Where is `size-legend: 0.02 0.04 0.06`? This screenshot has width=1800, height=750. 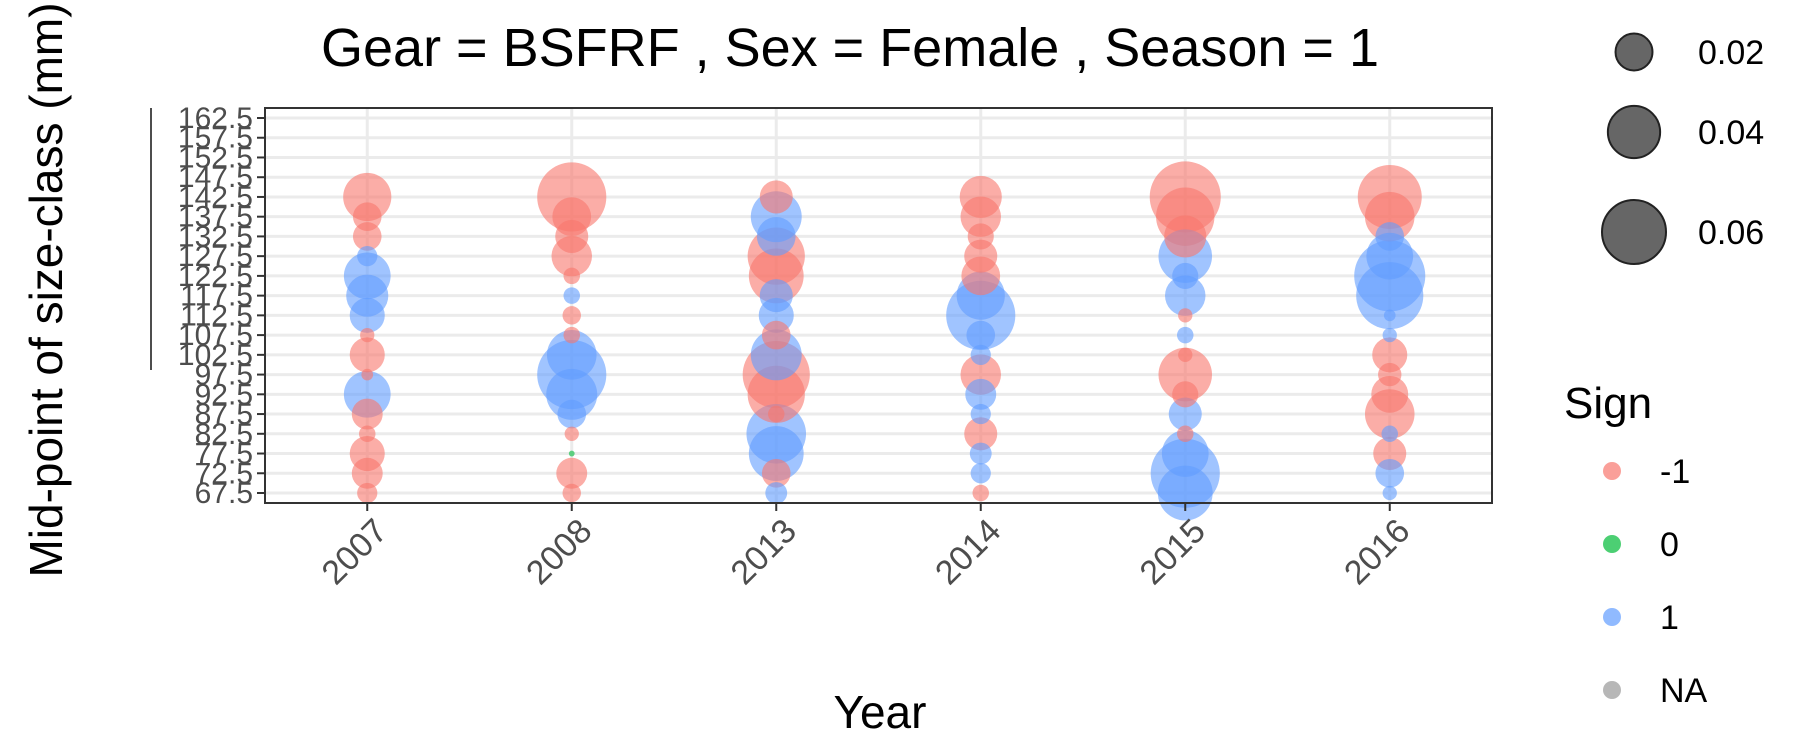 size-legend: 0.02 0.04 0.06 is located at coordinates (1682, 148).